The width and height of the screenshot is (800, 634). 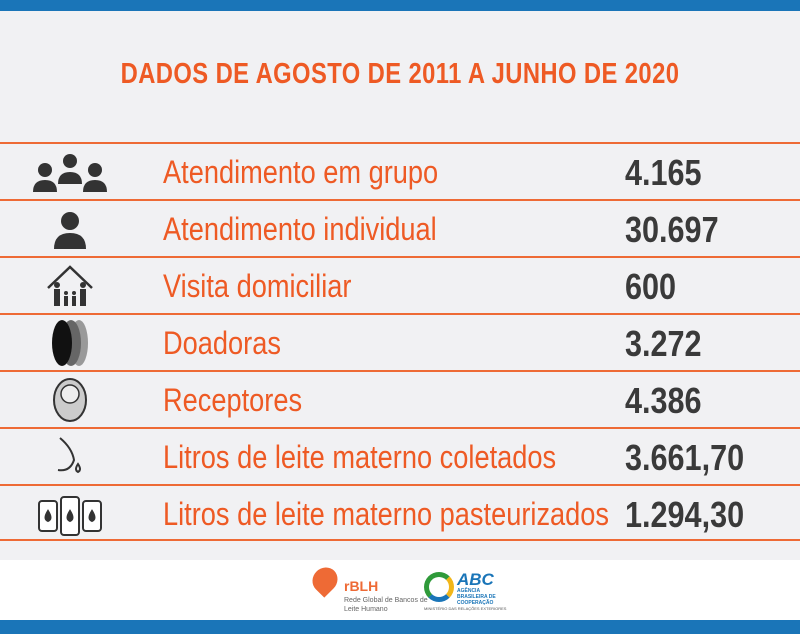 What do you see at coordinates (651, 286) in the screenshot?
I see `row-value: 600` at bounding box center [651, 286].